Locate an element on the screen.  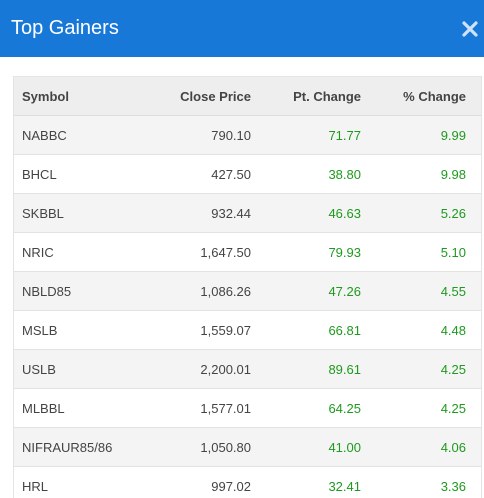
cell-pct-change: 5.10 is located at coordinates (413, 252).